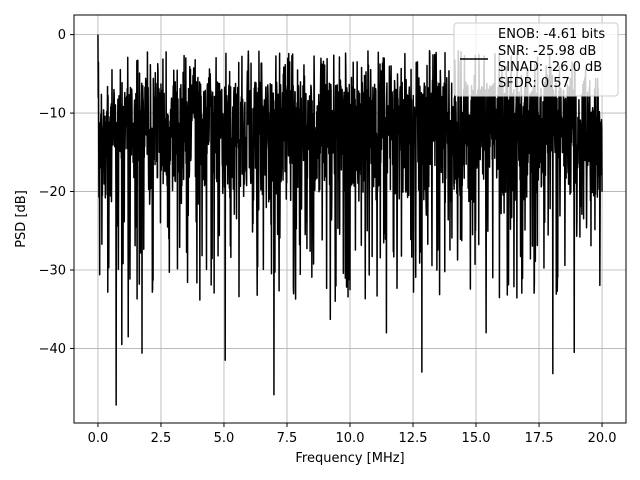 The height and width of the screenshot is (480, 640). What do you see at coordinates (551, 34) in the screenshot?
I see `legend-enob: ENOB: -4.61 bits` at bounding box center [551, 34].